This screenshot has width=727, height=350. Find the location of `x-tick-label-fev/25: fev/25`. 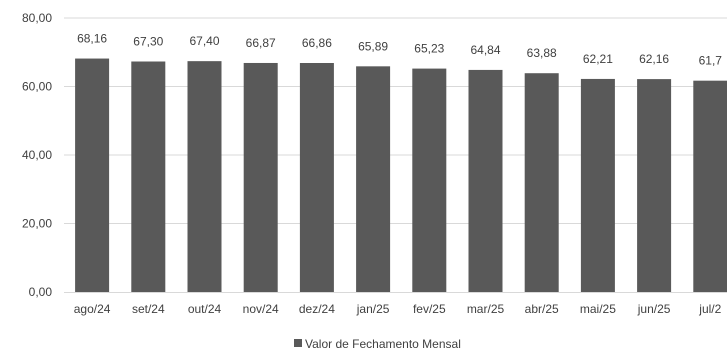

x-tick-label-fev/25: fev/25 is located at coordinates (429, 309).